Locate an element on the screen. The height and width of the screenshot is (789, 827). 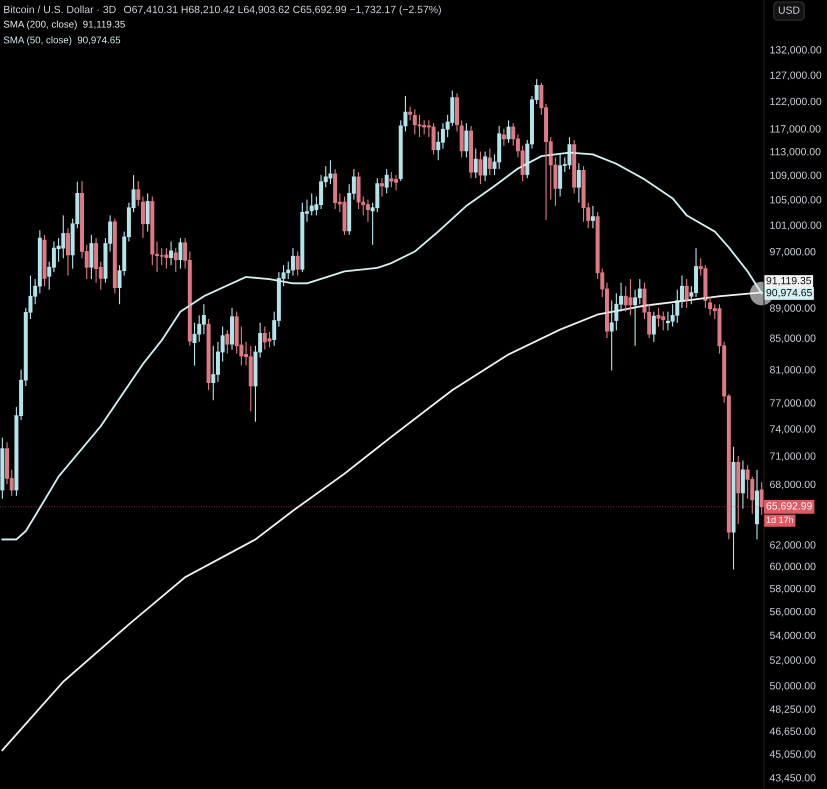
y-tick-label: 58,000.00 is located at coordinates (793, 589).